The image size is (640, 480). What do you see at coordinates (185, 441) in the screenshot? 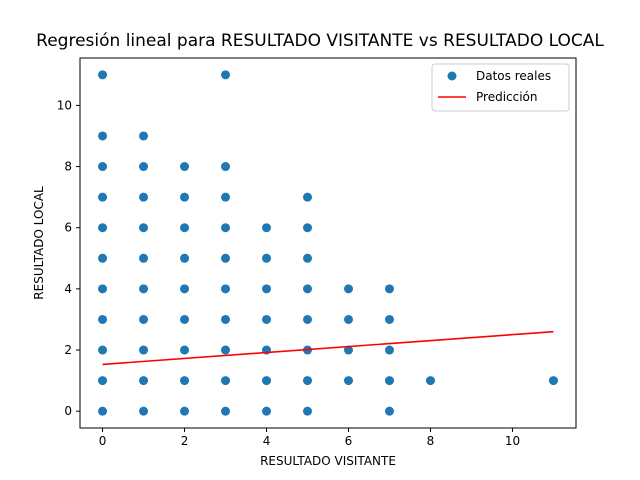
I see `x-tick-label-2: 2` at bounding box center [185, 441].